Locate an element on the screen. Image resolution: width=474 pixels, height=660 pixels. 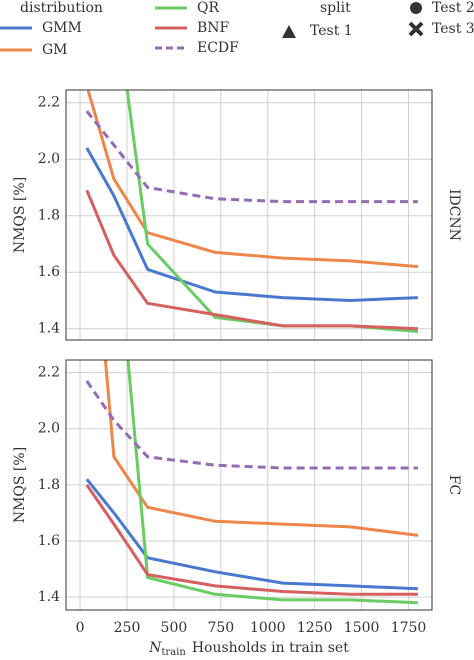
x-tick-label: 1750 is located at coordinates (409, 628).